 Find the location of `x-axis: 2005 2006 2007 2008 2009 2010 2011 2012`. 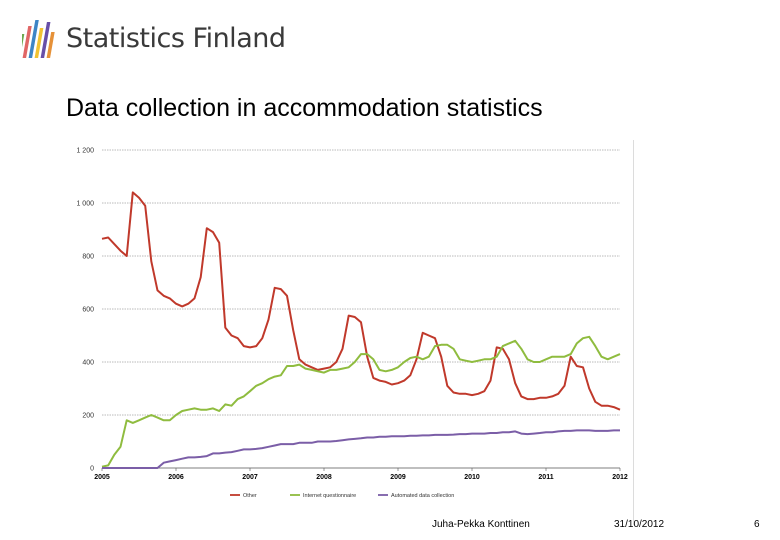

x-axis: 2005 2006 2007 2008 2009 2010 2011 2012 is located at coordinates (361, 474).